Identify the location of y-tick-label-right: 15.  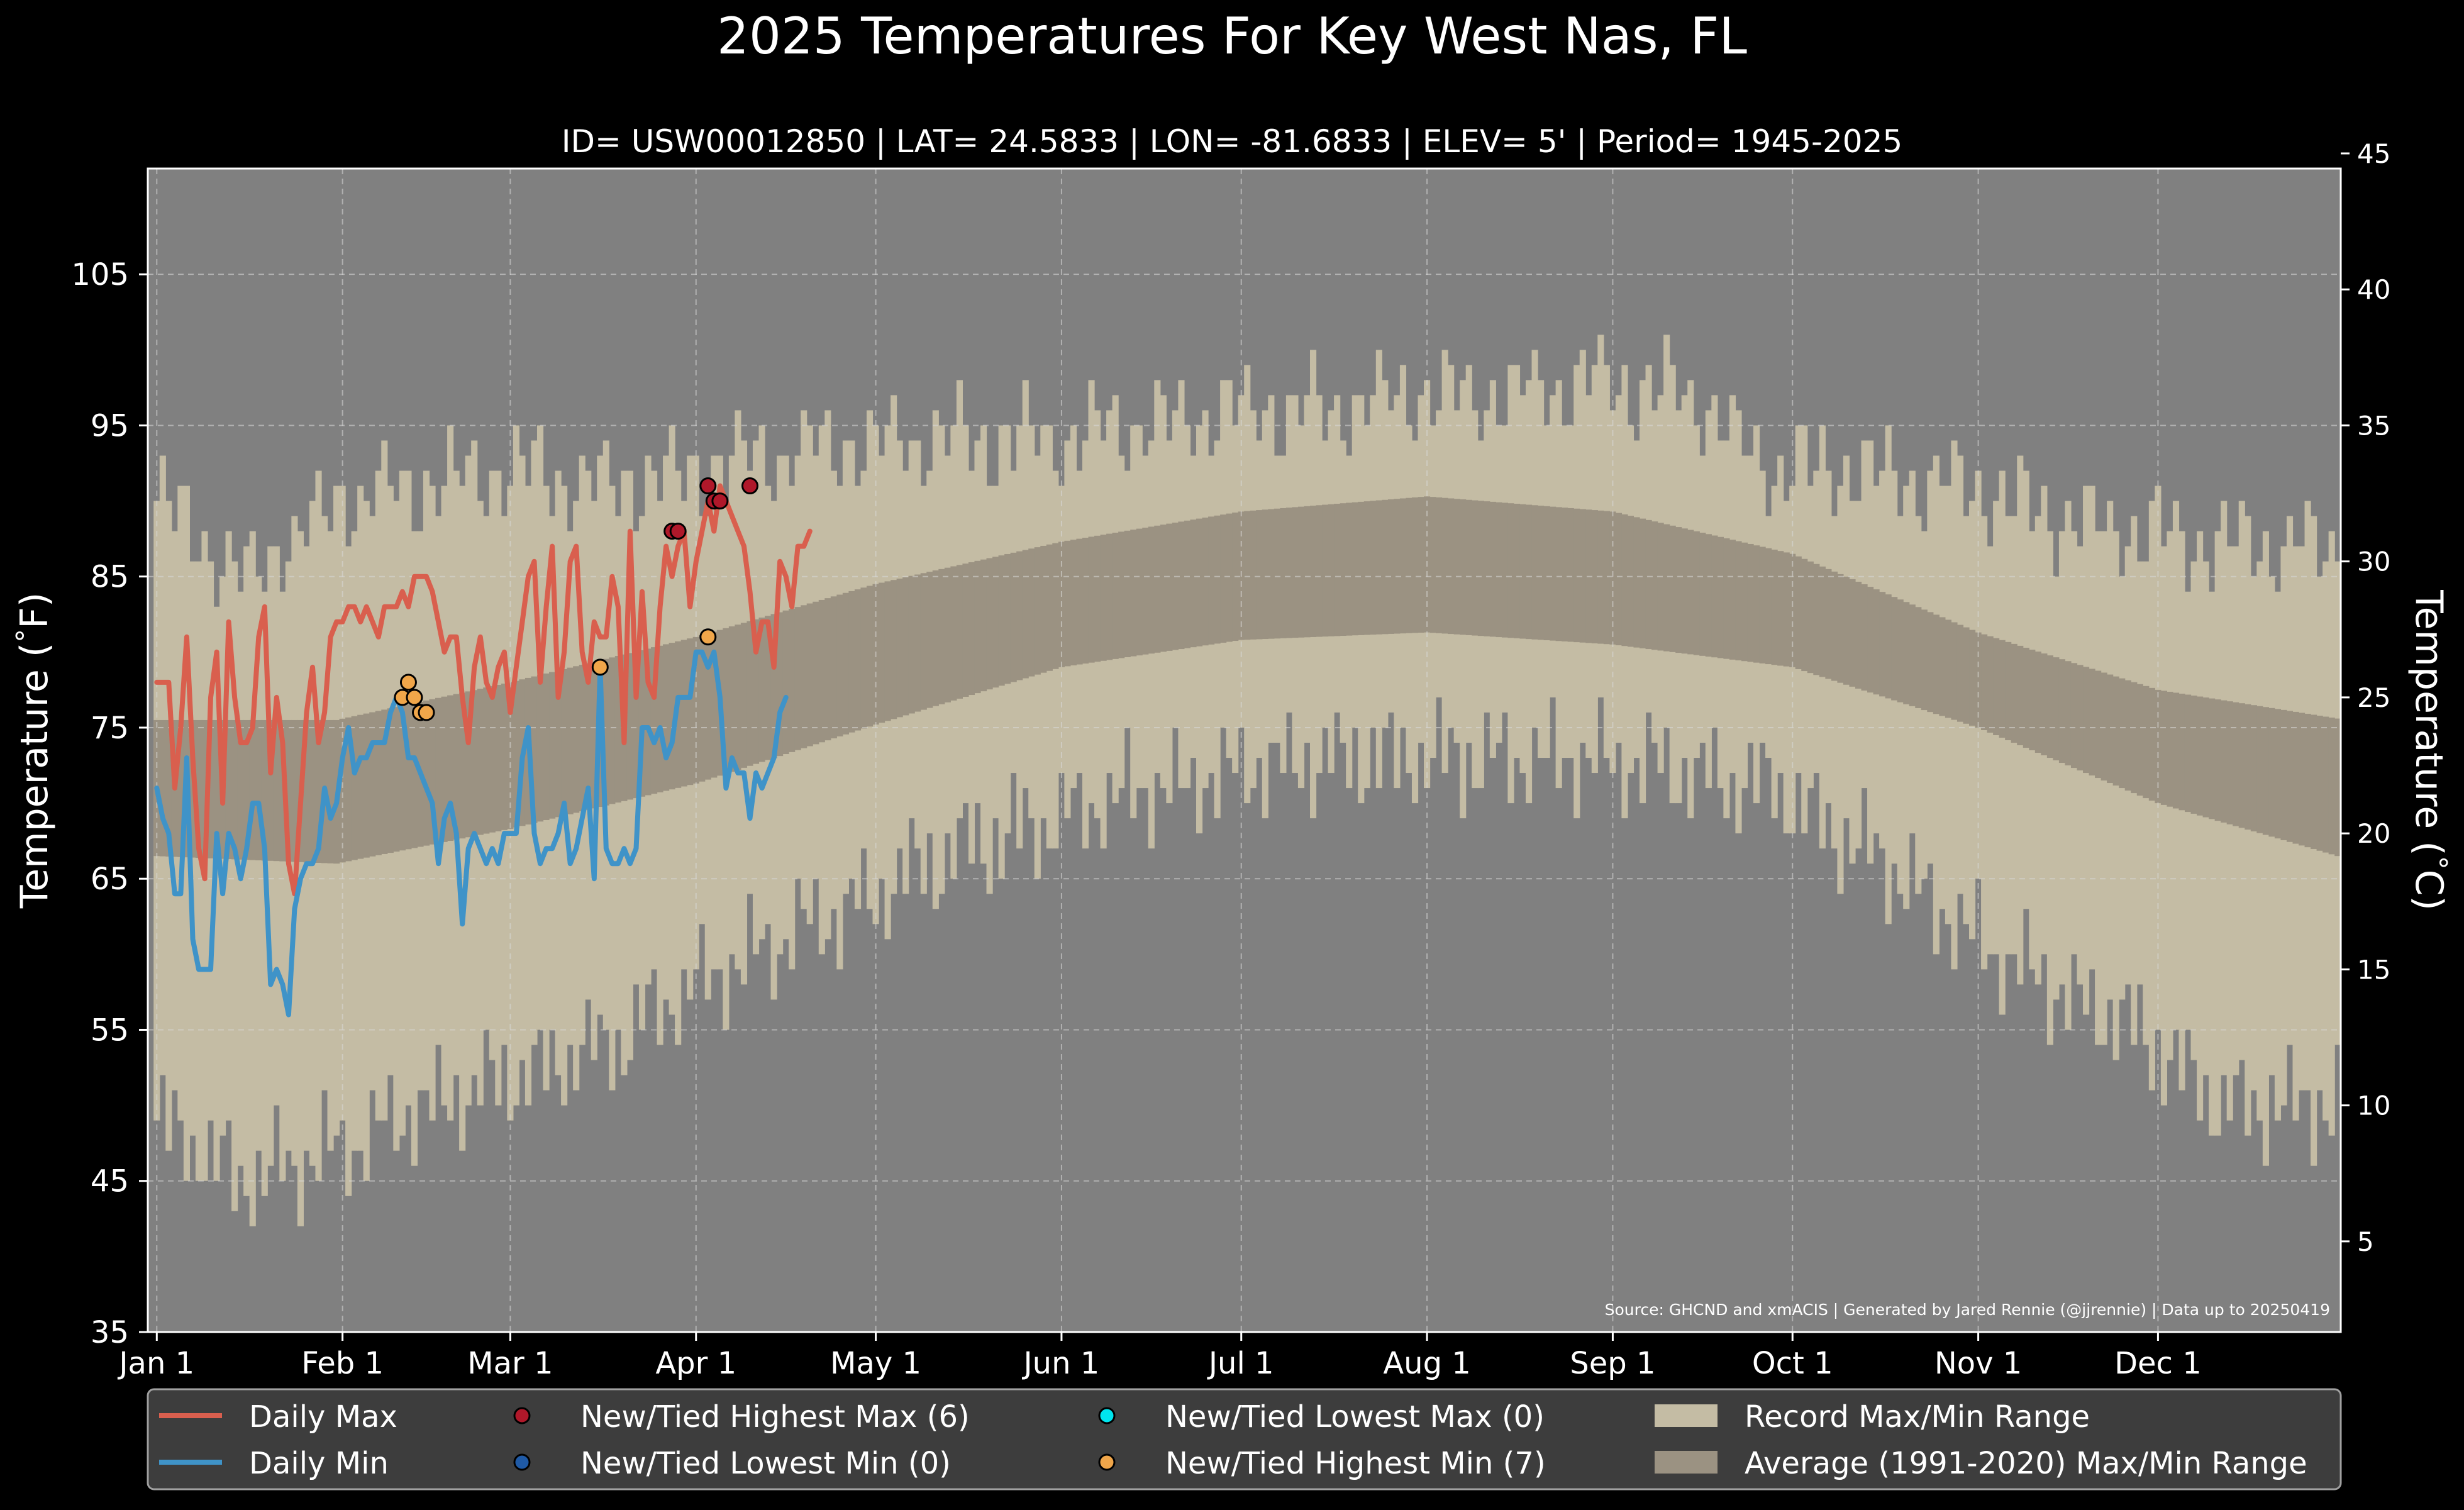
(2373, 969).